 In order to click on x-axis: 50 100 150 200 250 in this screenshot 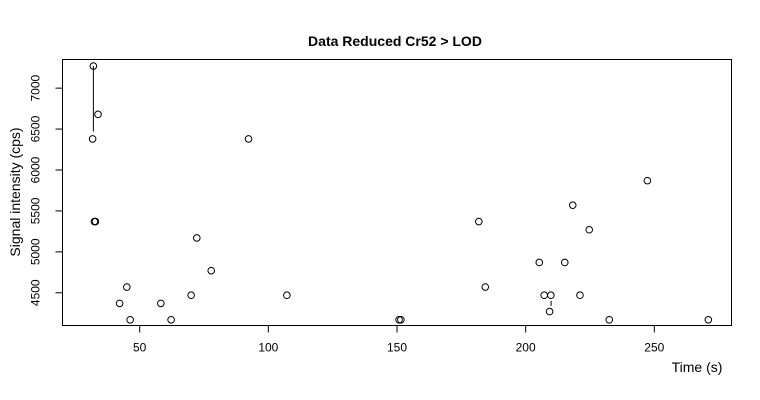, I will do `click(399, 340)`.